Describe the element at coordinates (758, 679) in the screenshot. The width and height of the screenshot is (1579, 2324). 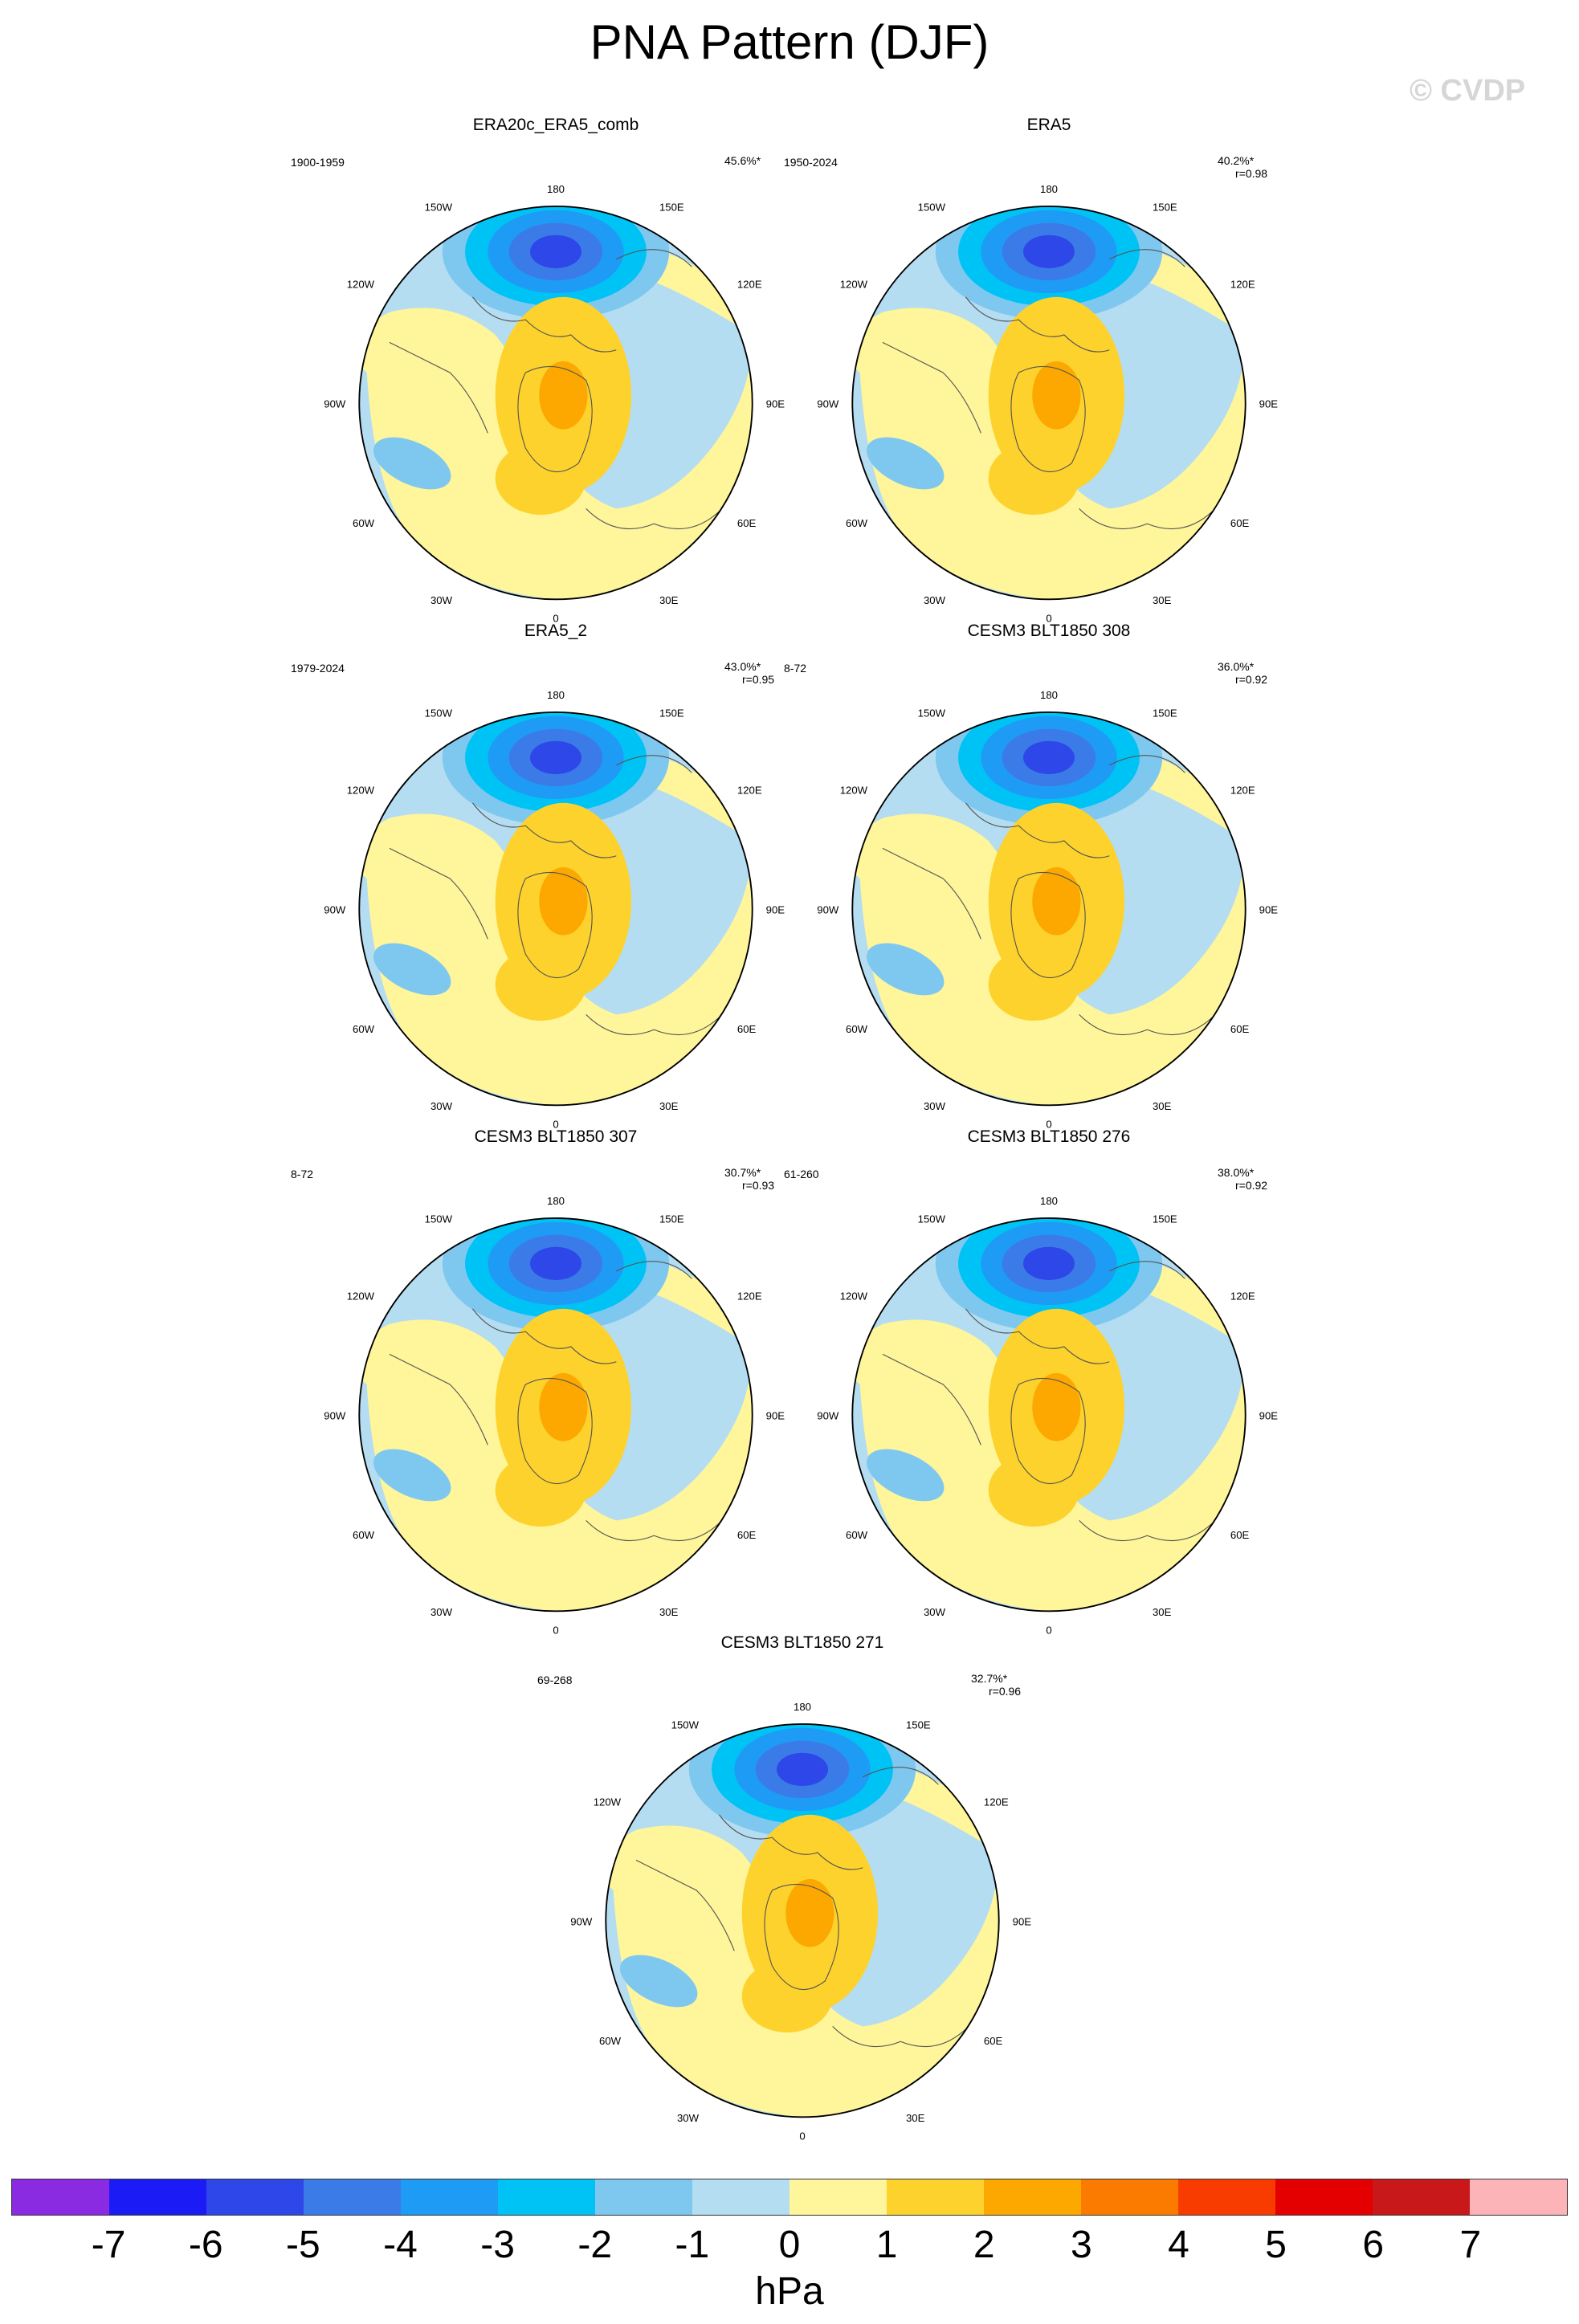
I see `panel-correlation: r=0.95` at that location.